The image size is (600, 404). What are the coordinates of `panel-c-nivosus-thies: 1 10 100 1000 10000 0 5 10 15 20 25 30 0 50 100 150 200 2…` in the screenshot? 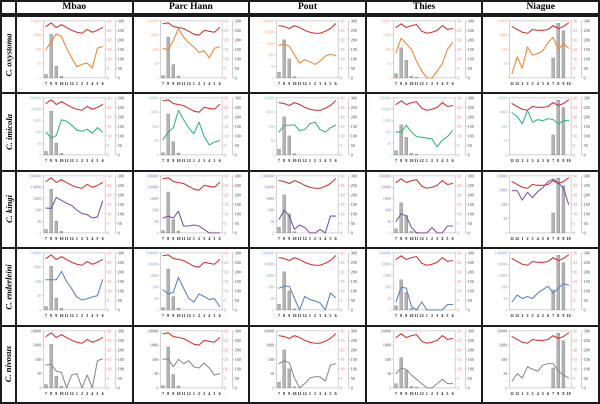 It's located at (423, 363).